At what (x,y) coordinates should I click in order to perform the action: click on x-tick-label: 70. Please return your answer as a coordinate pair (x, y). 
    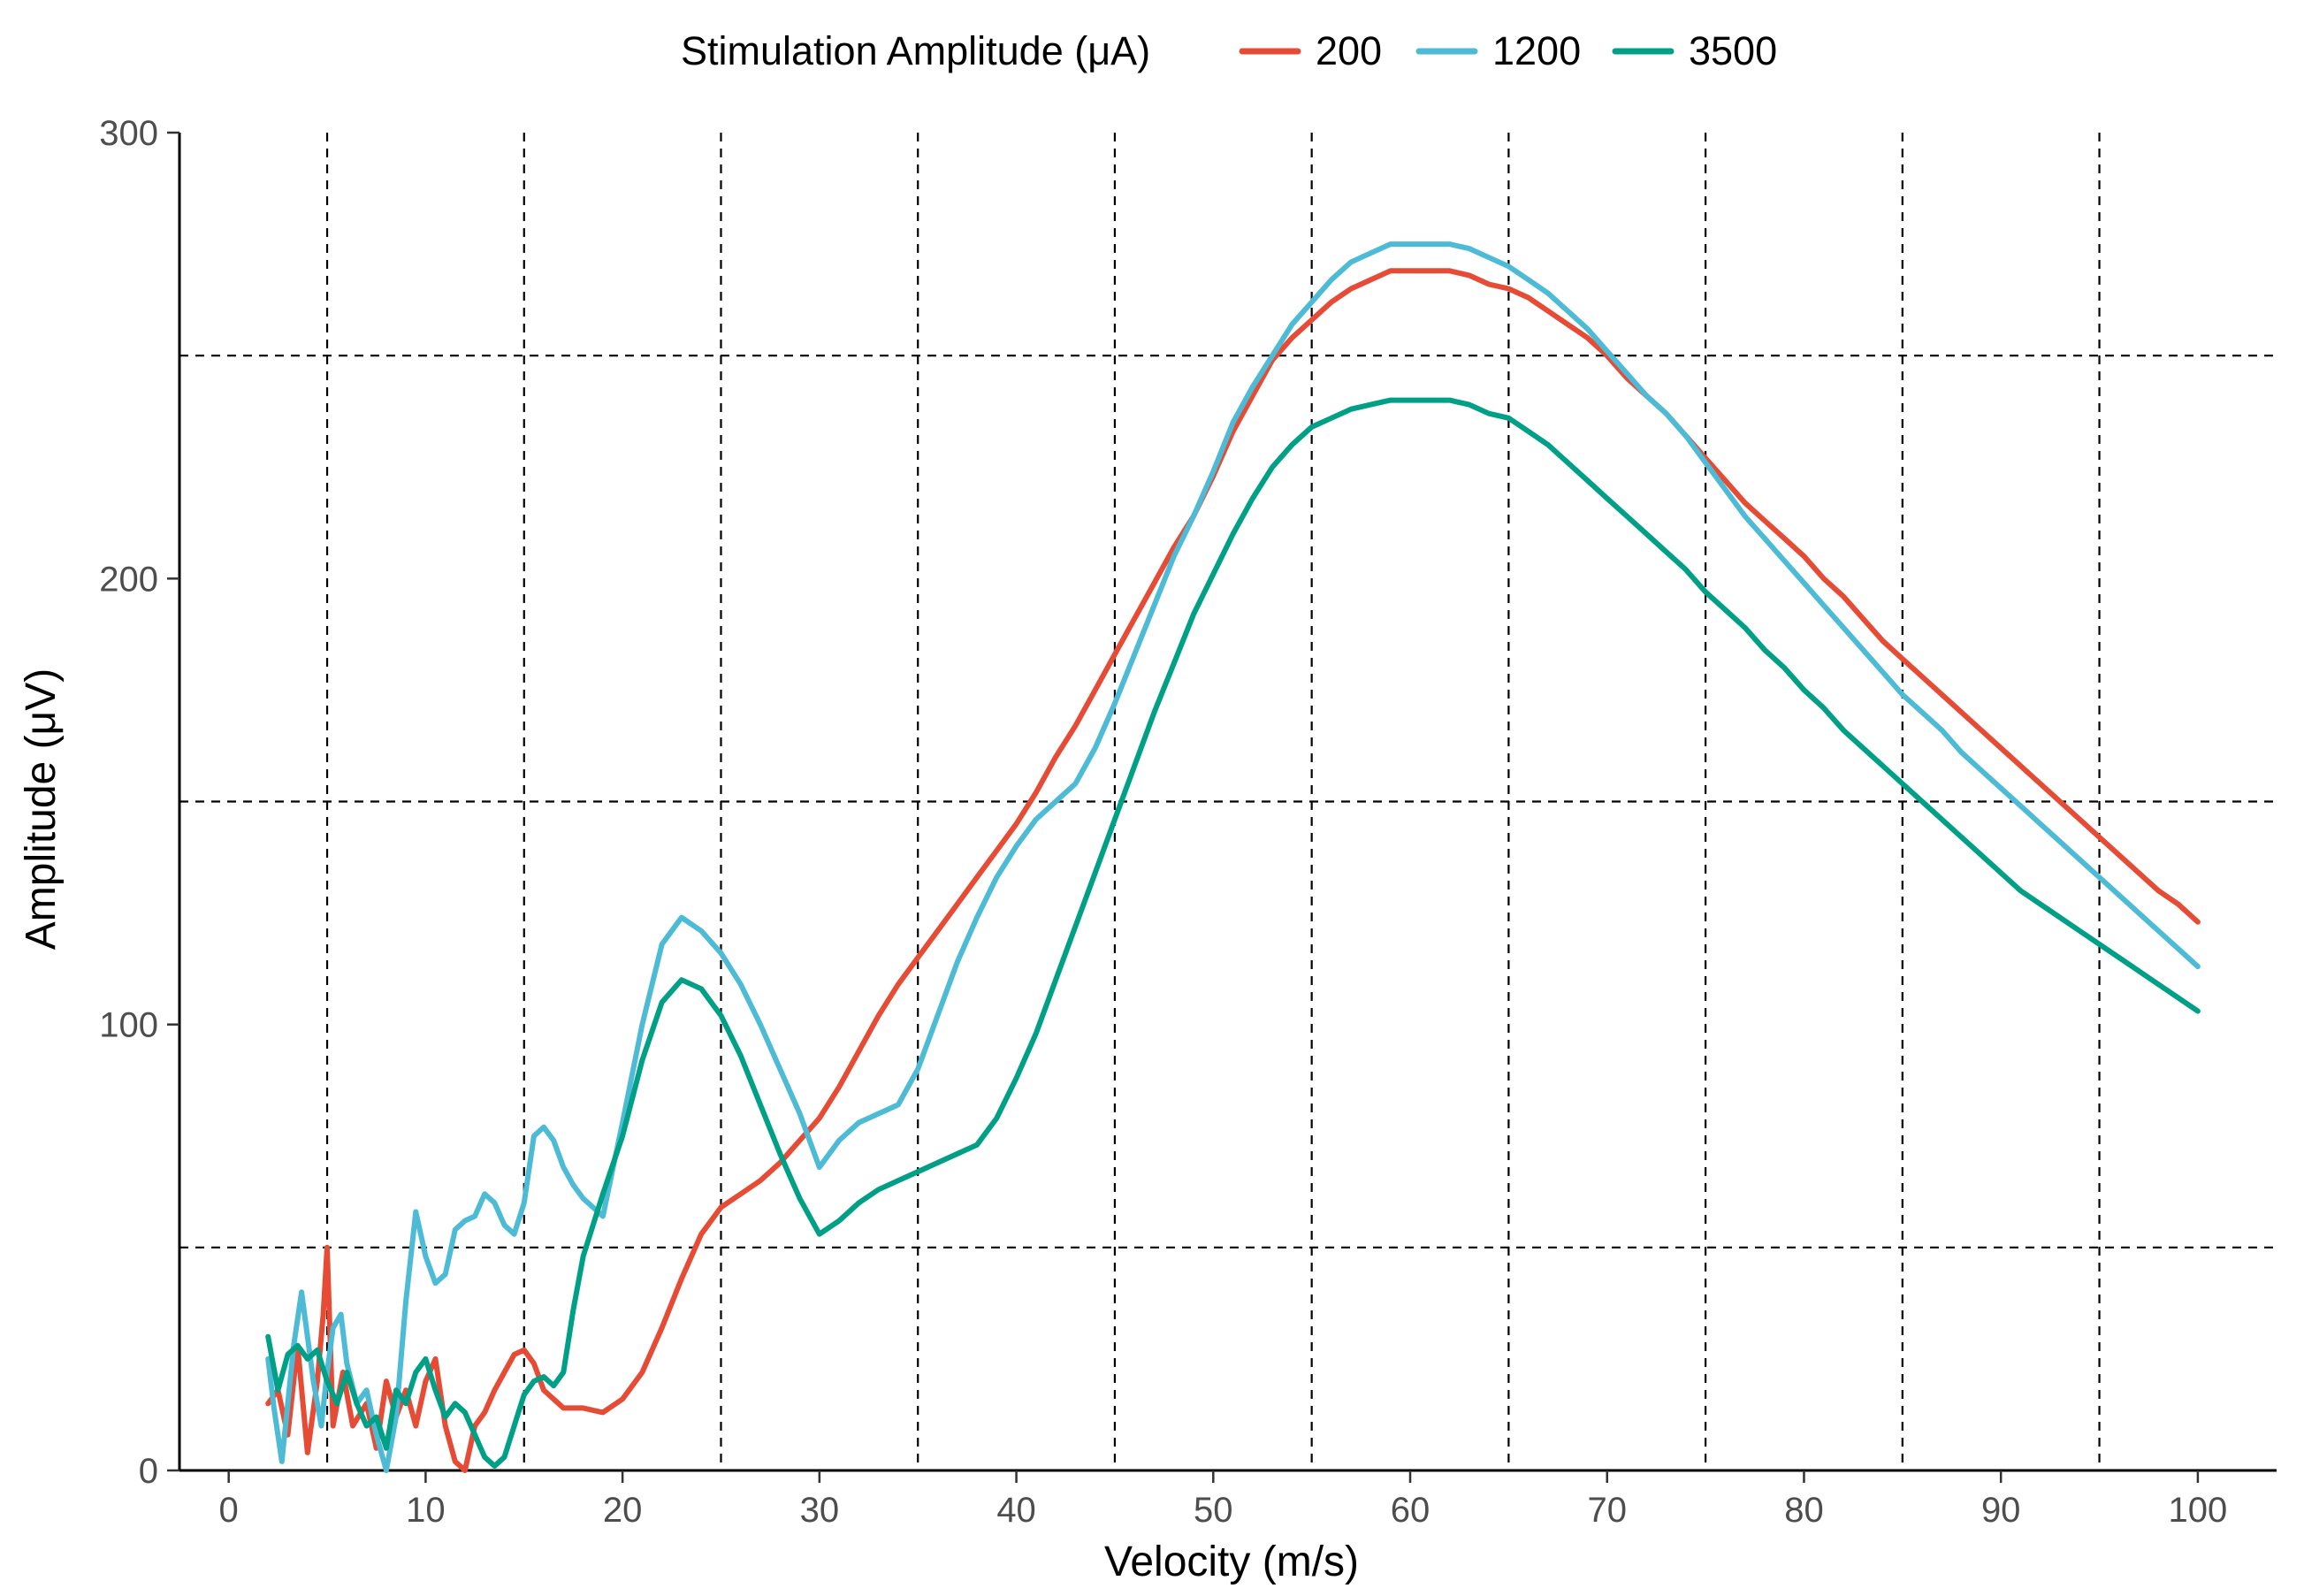
    Looking at the image, I should click on (1607, 1510).